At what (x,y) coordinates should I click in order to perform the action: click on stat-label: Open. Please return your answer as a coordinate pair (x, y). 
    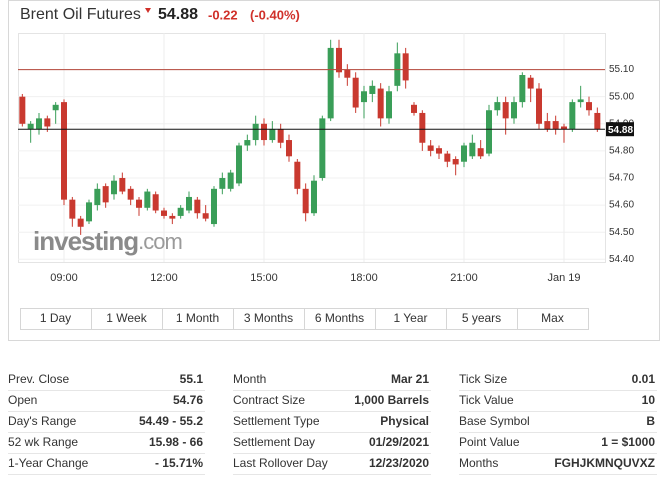
    Looking at the image, I should click on (22, 400).